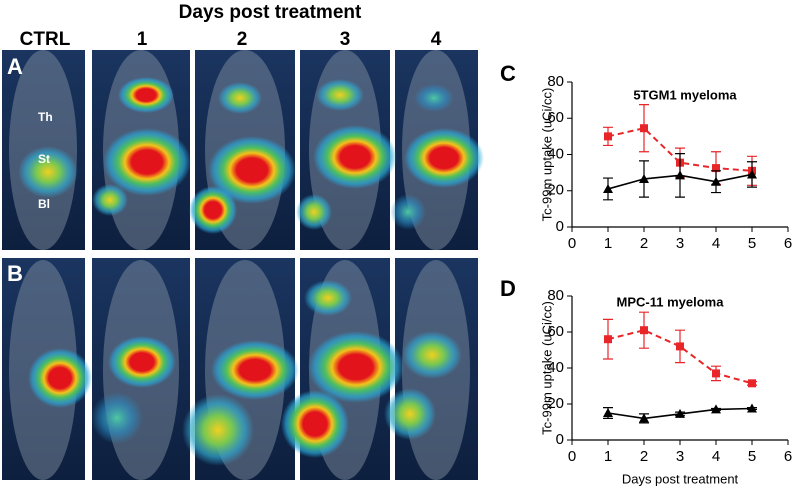 This screenshot has height=491, width=800. Describe the element at coordinates (685, 94) in the screenshot. I see `chart-title: 5TGM1 myeloma` at that location.